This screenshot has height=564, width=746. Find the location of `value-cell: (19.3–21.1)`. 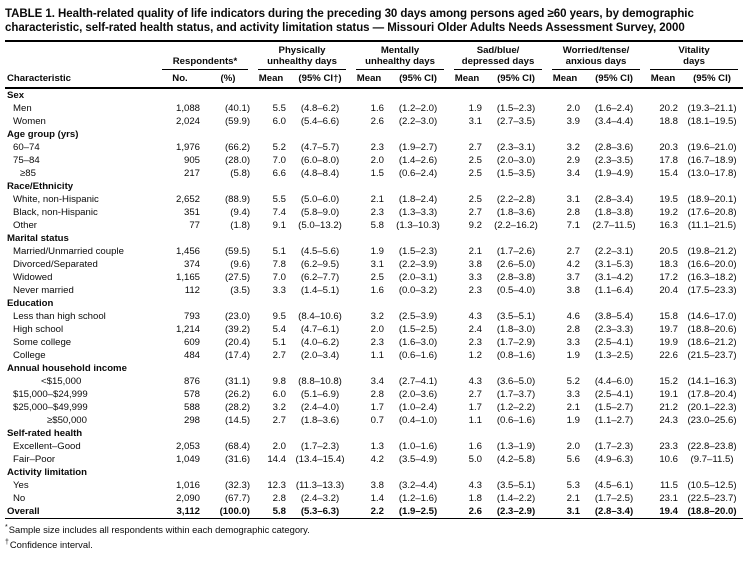

value-cell: (19.3–21.1) is located at coordinates (712, 108).